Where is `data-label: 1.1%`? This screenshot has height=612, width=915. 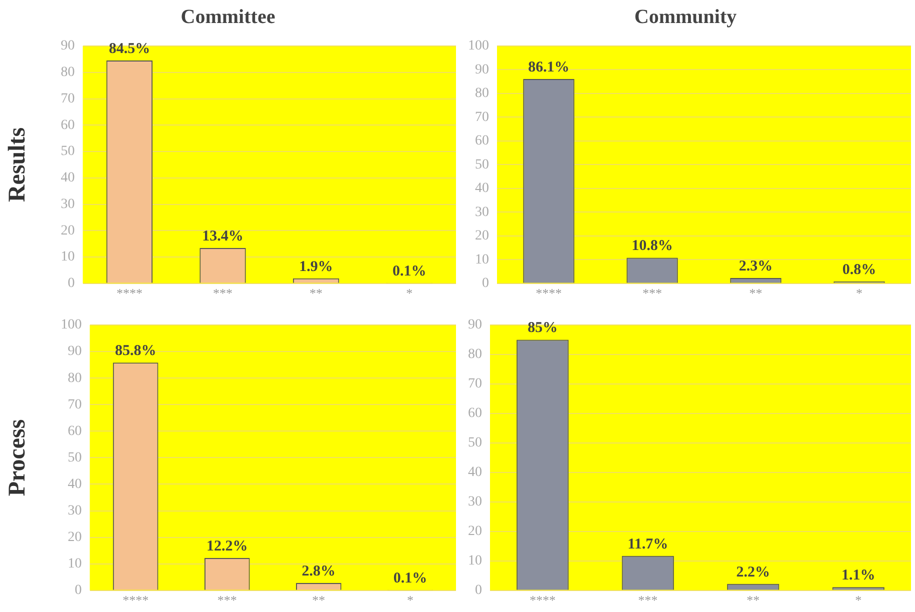
data-label: 1.1% is located at coordinates (859, 576).